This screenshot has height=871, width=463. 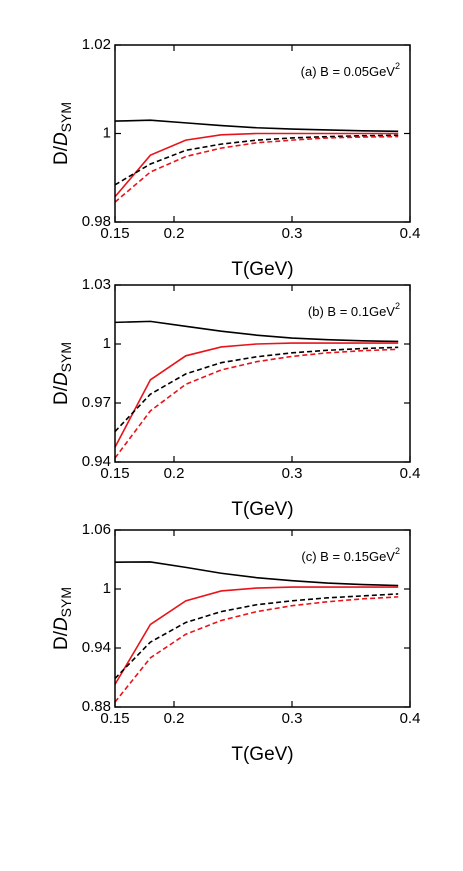 I want to click on y-tick-label: 0.88, so click(x=96, y=706).